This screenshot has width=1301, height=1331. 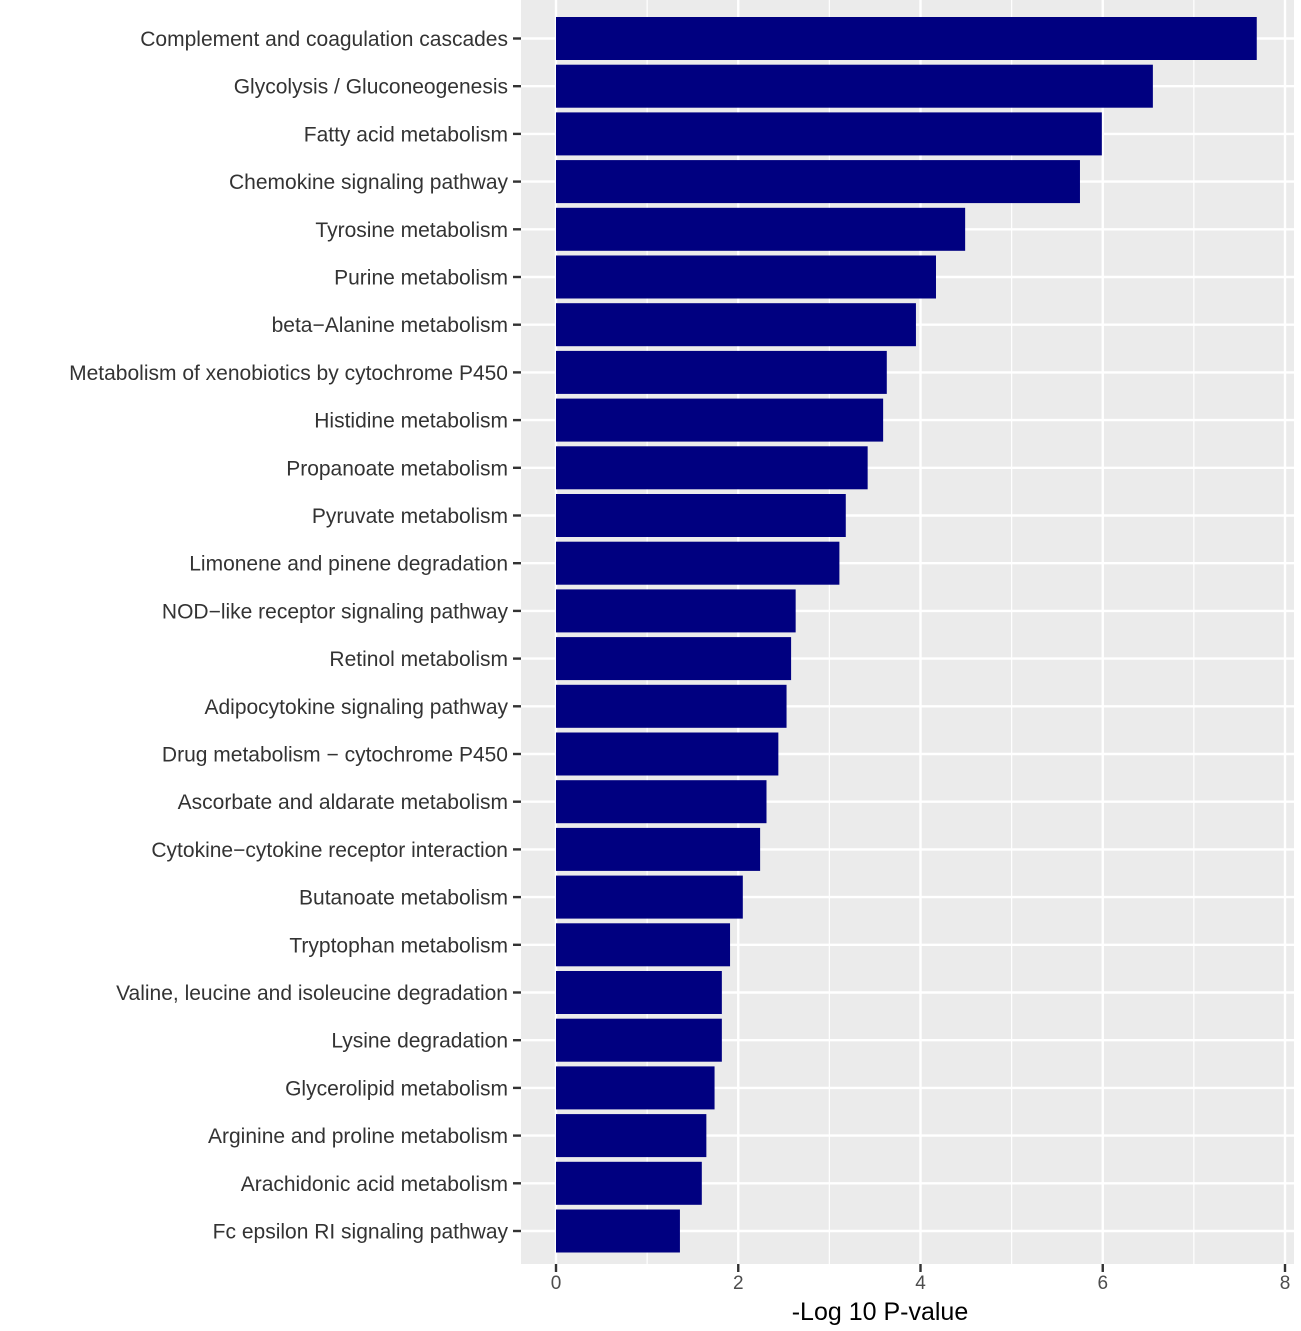 I want to click on category-label: Pyruvate metabolism, so click(x=410, y=516).